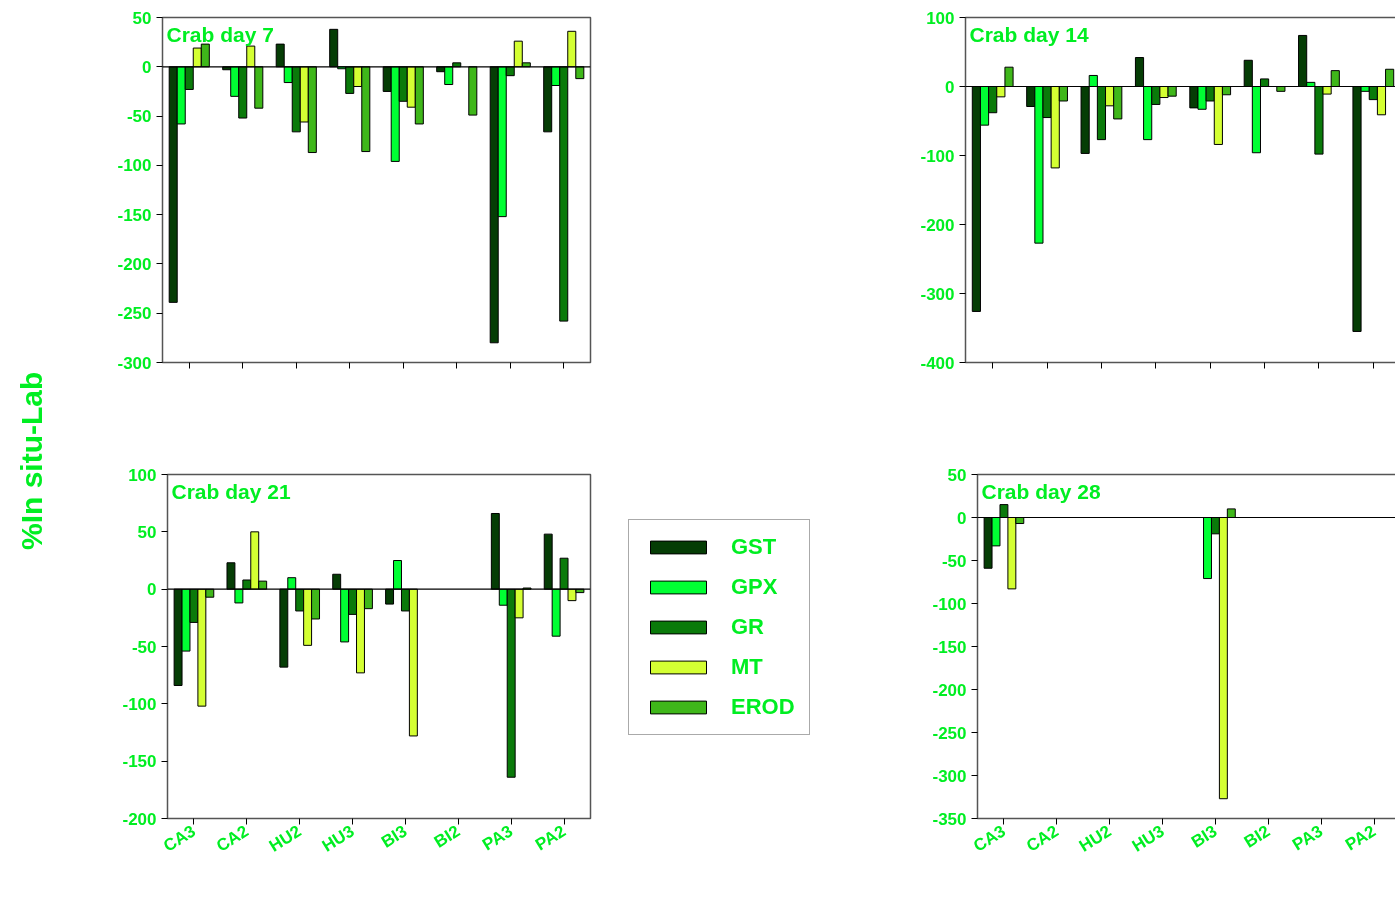 This screenshot has height=901, width=1395. What do you see at coordinates (1041, 491) in the screenshot?
I see `chart-title: Crab day 28` at bounding box center [1041, 491].